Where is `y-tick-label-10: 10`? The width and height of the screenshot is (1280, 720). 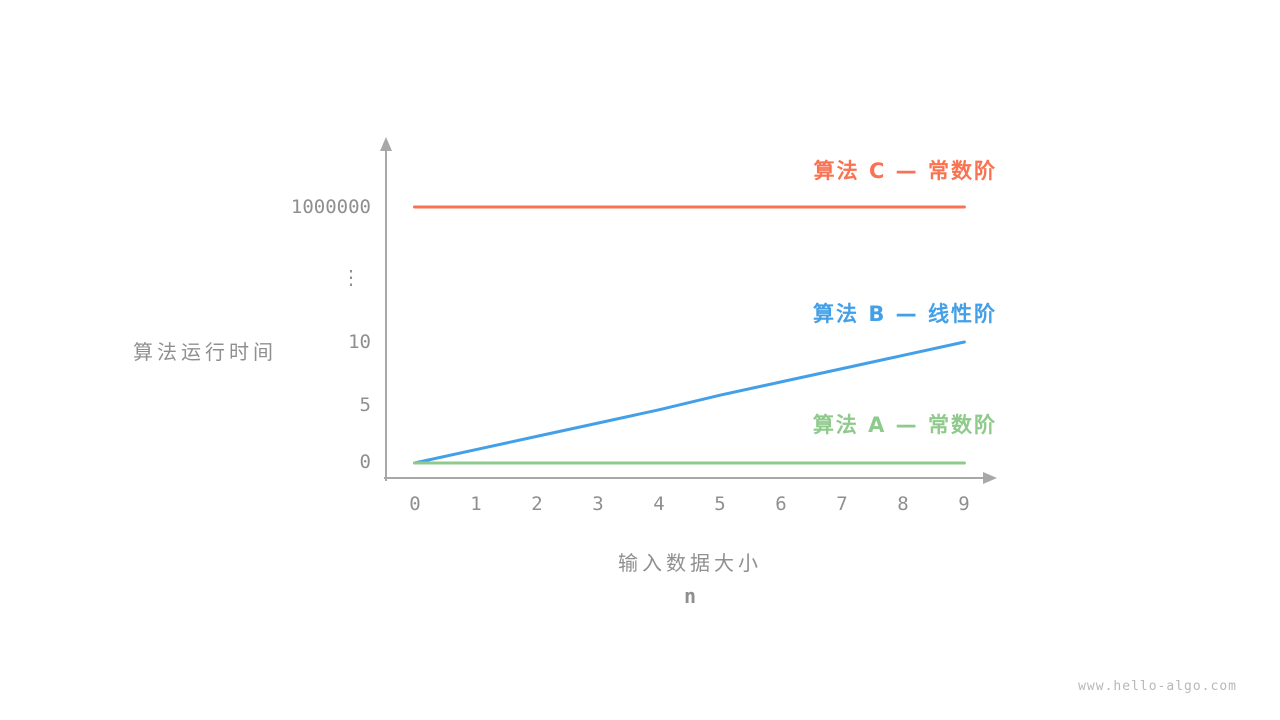
y-tick-label-10: 10 is located at coordinates (359, 342).